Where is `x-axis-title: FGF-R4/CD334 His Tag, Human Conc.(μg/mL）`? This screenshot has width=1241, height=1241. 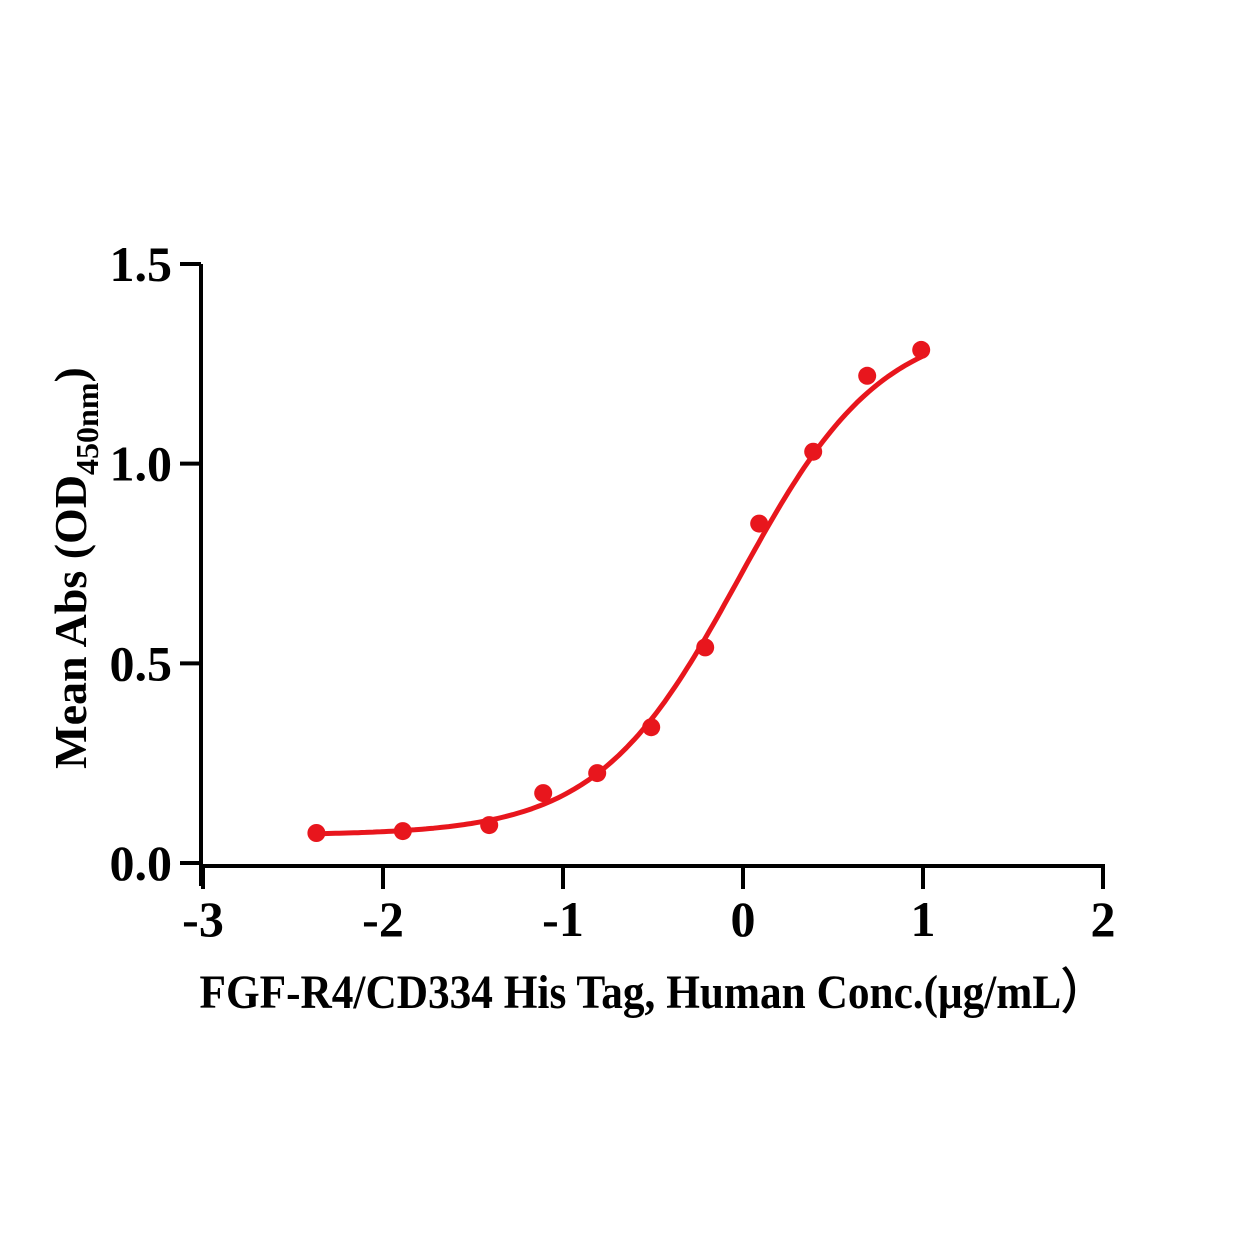 x-axis-title: FGF-R4/CD334 His Tag, Human Conc.(μg/mL） is located at coordinates (652, 992).